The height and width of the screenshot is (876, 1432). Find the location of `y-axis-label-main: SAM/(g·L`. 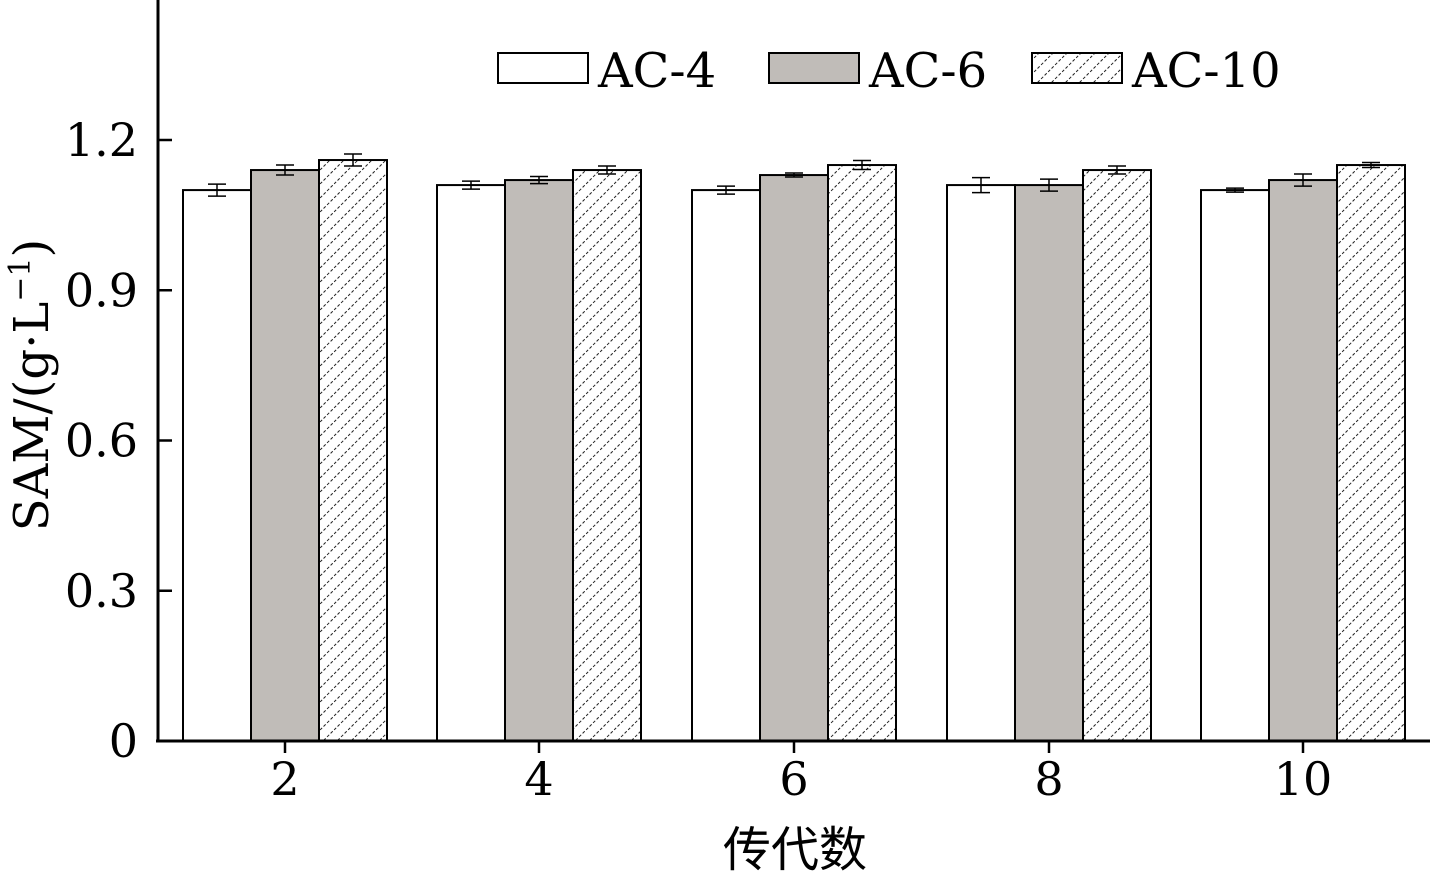

y-axis-label-main: SAM/(g·L is located at coordinates (32, 416).